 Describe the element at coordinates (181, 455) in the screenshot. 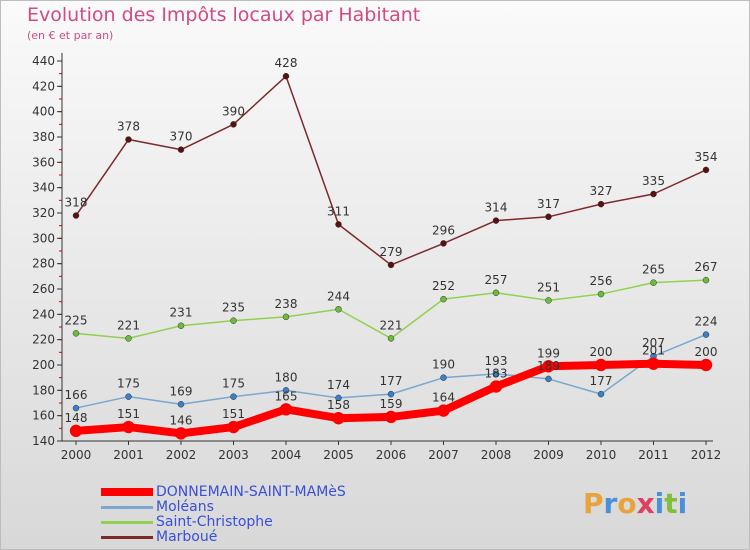

I see `x-tick-label: 2002` at that location.